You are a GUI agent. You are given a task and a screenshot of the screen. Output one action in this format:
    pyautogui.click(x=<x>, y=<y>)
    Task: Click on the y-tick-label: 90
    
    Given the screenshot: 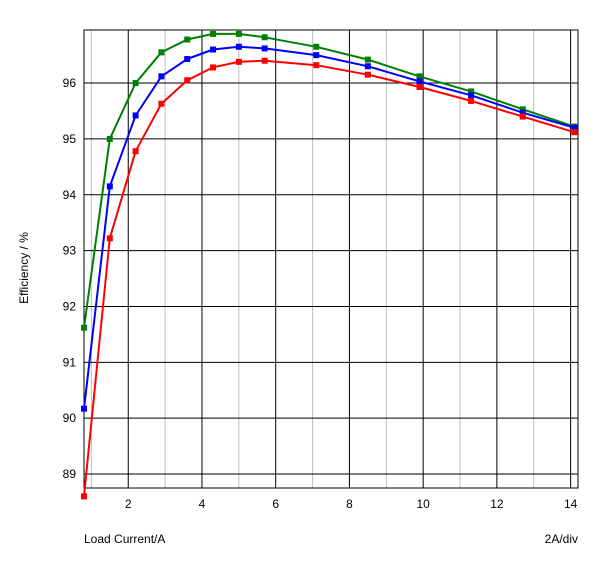 What is the action you would take?
    pyautogui.click(x=70, y=418)
    